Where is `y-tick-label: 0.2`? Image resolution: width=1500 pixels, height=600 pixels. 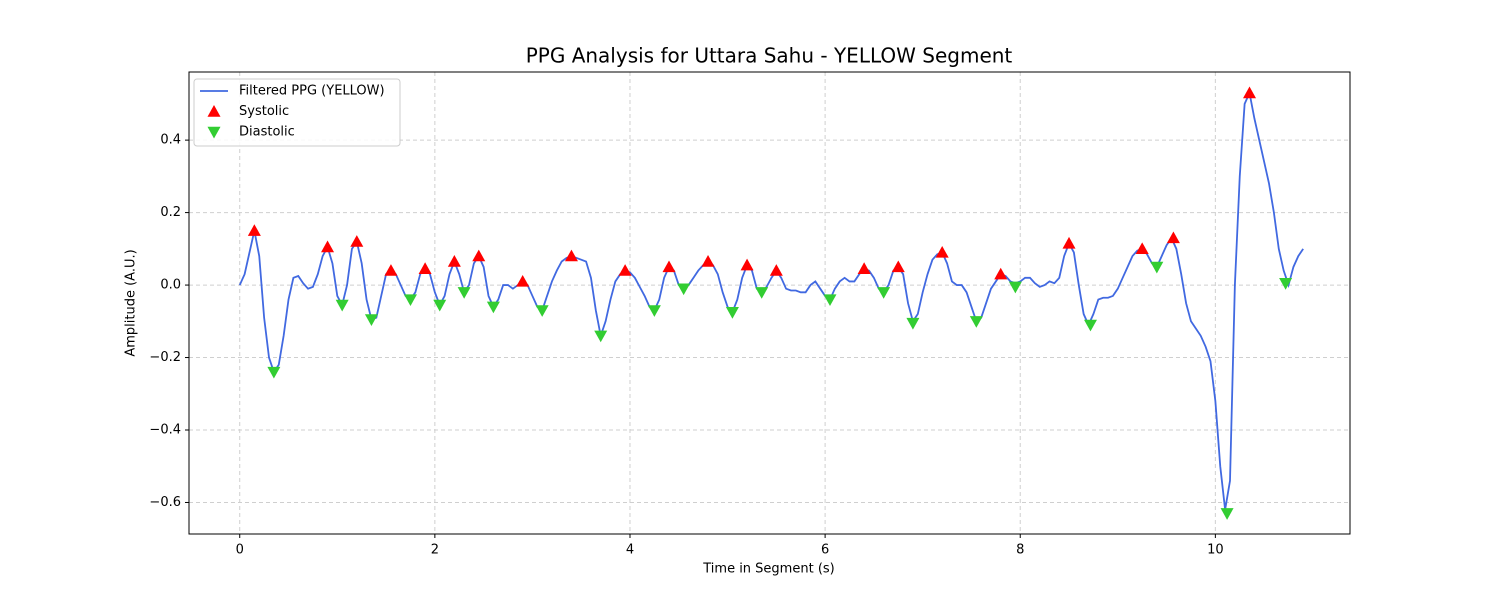 y-tick-label: 0.2 is located at coordinates (170, 212).